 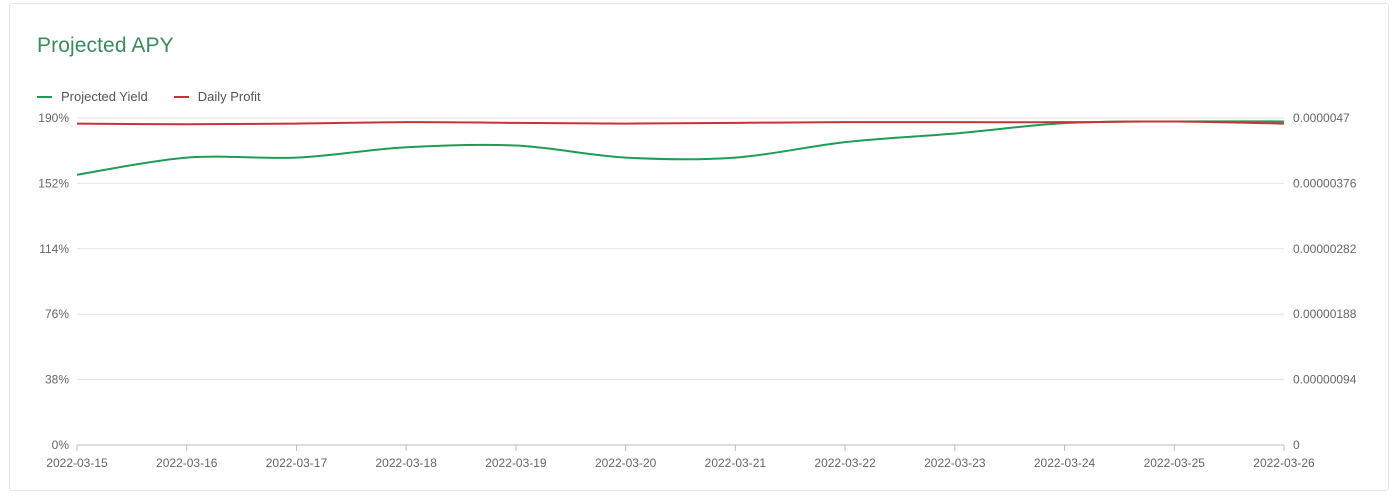 I want to click on series-line-projected-yield, so click(x=680, y=148).